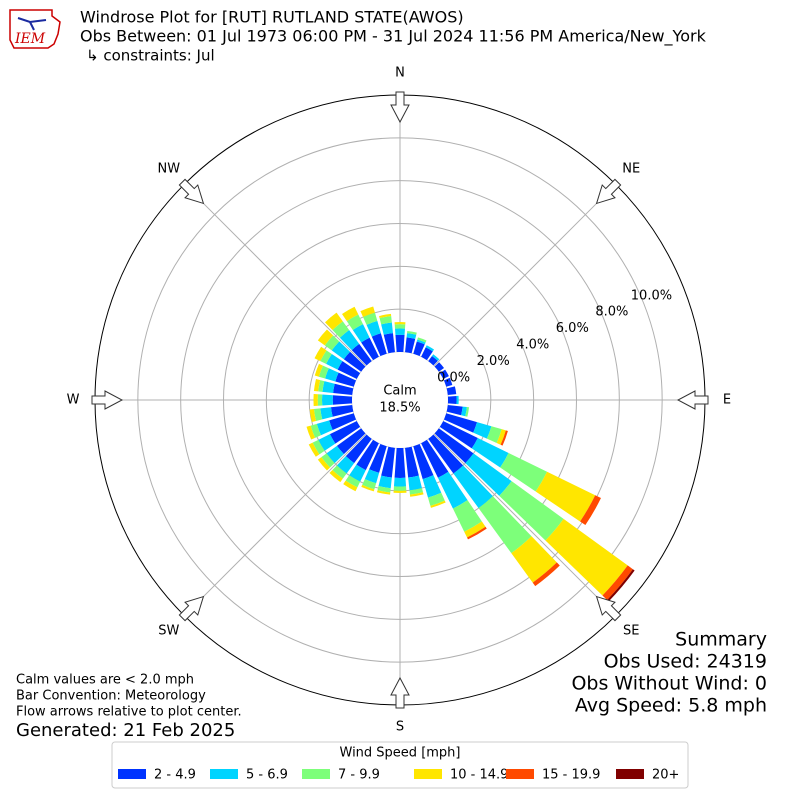 Image resolution: width=800 pixels, height=800 pixels. What do you see at coordinates (665, 775) in the screenshot?
I see `legend-label: 20+` at bounding box center [665, 775].